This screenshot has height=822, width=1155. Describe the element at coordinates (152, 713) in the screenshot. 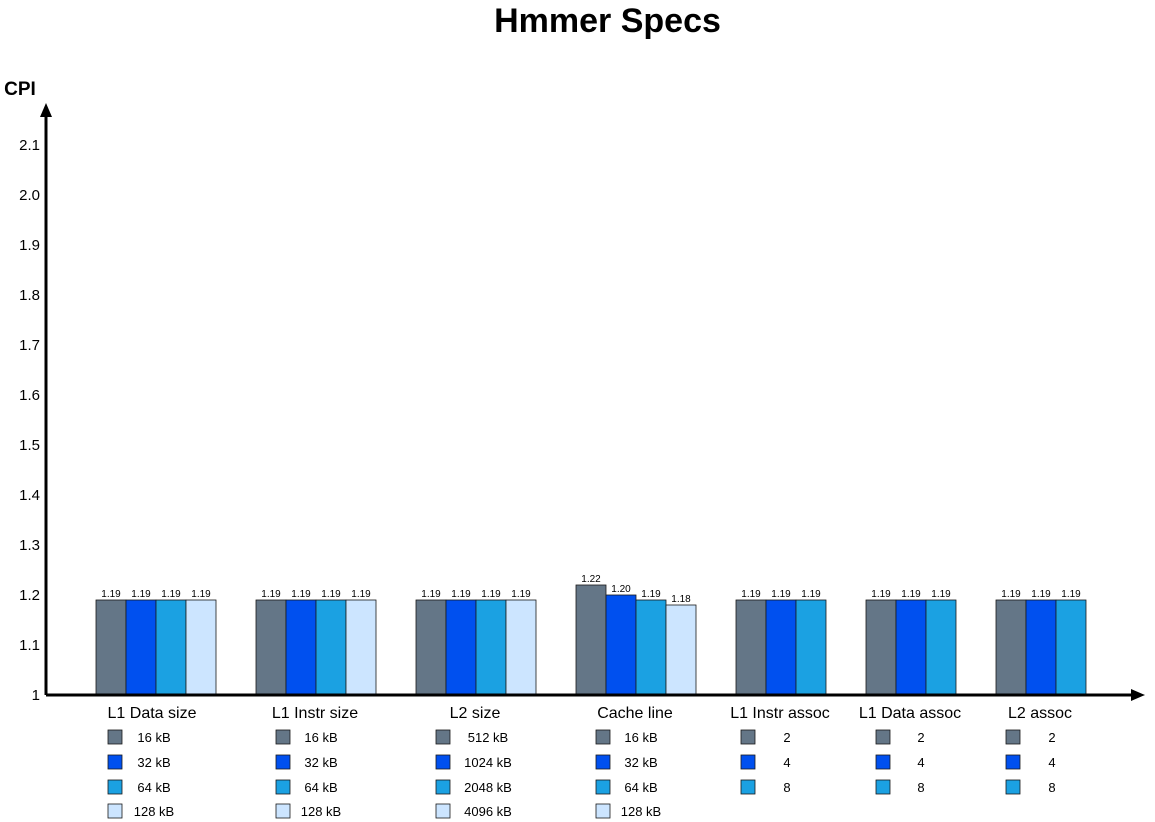

I see `category-label: L1 Data size` at that location.